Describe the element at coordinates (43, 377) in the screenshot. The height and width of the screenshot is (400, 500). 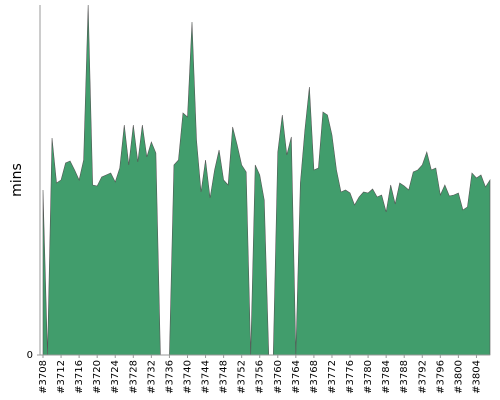
I see `x-tick-label: #3708` at that location.